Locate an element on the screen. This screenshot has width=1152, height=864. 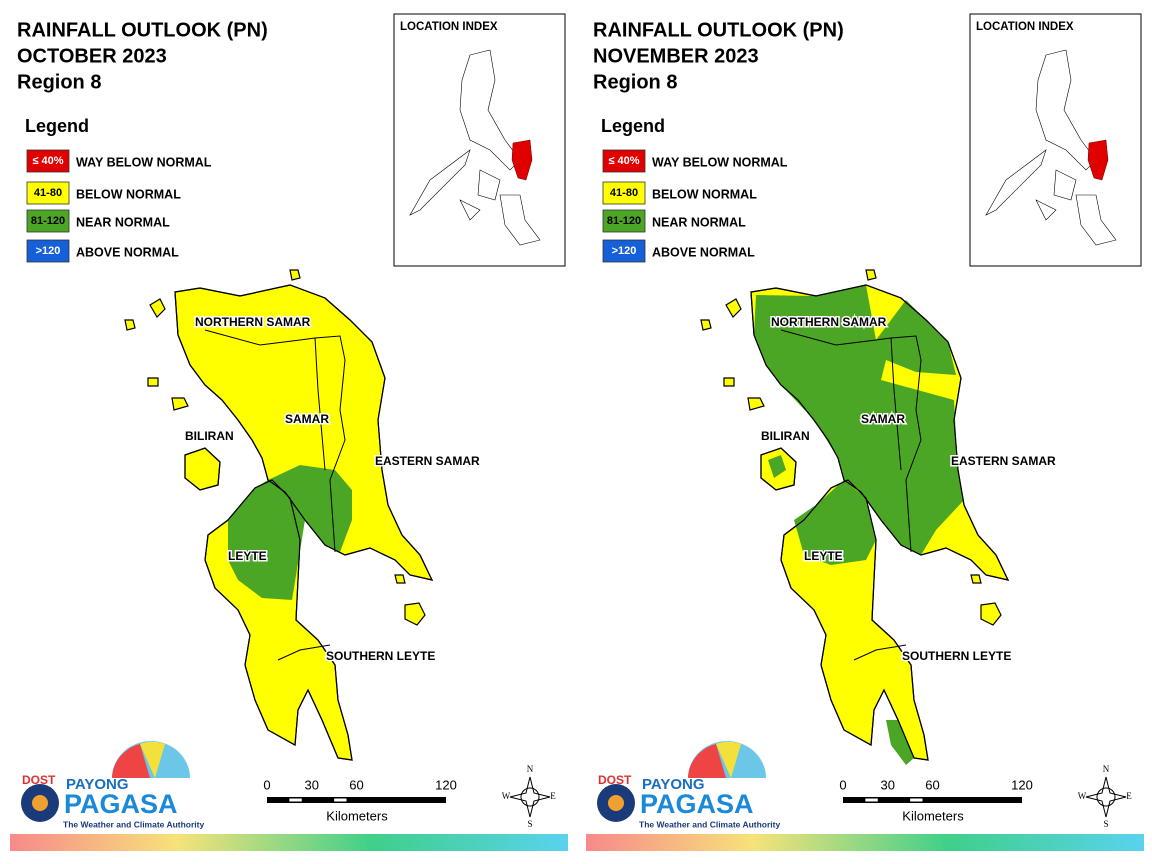
title-line: OCTOBER 2023 is located at coordinates (92, 56).